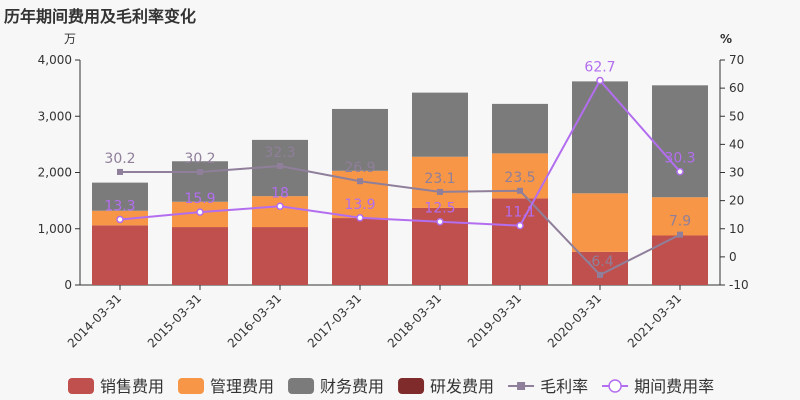 Image resolution: width=800 pixels, height=400 pixels. What do you see at coordinates (564, 386) in the screenshot?
I see `legend-label: 毛利率` at bounding box center [564, 386].